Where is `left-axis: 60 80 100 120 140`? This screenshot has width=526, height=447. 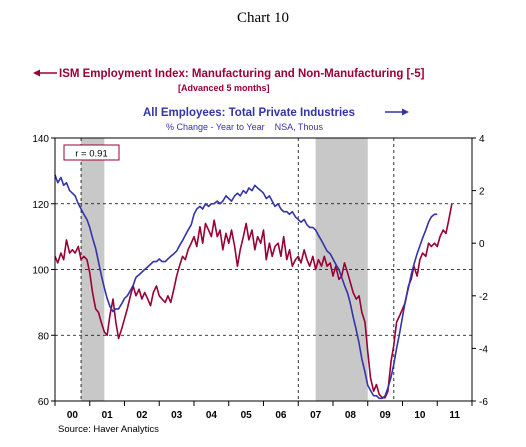
left-axis: 60 80 100 120 140 is located at coordinates (43, 271).